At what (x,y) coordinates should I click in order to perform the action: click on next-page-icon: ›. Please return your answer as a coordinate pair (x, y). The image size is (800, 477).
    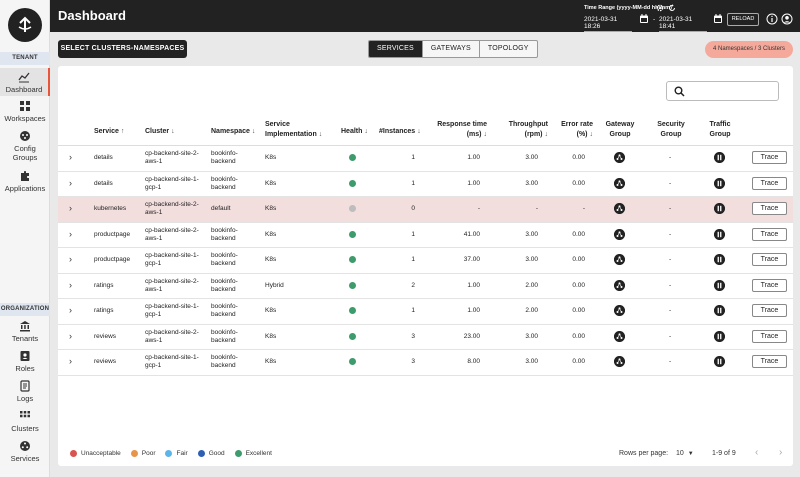
    Looking at the image, I should click on (781, 452).